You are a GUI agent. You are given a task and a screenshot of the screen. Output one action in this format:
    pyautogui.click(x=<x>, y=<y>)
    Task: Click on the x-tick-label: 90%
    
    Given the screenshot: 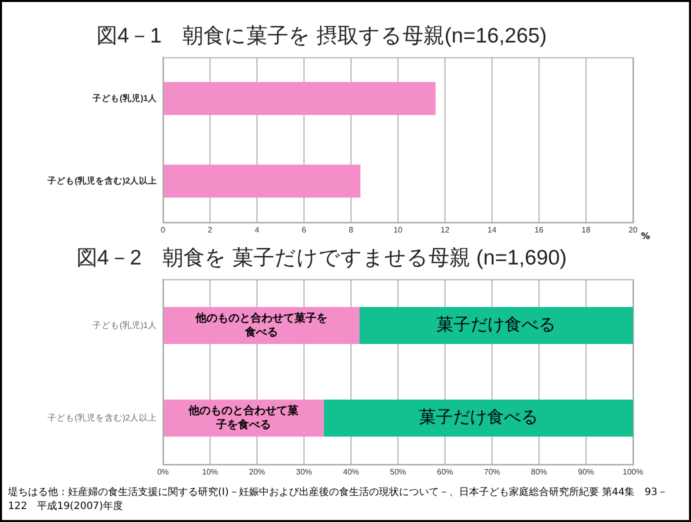 What is the action you would take?
    pyautogui.click(x=586, y=471)
    